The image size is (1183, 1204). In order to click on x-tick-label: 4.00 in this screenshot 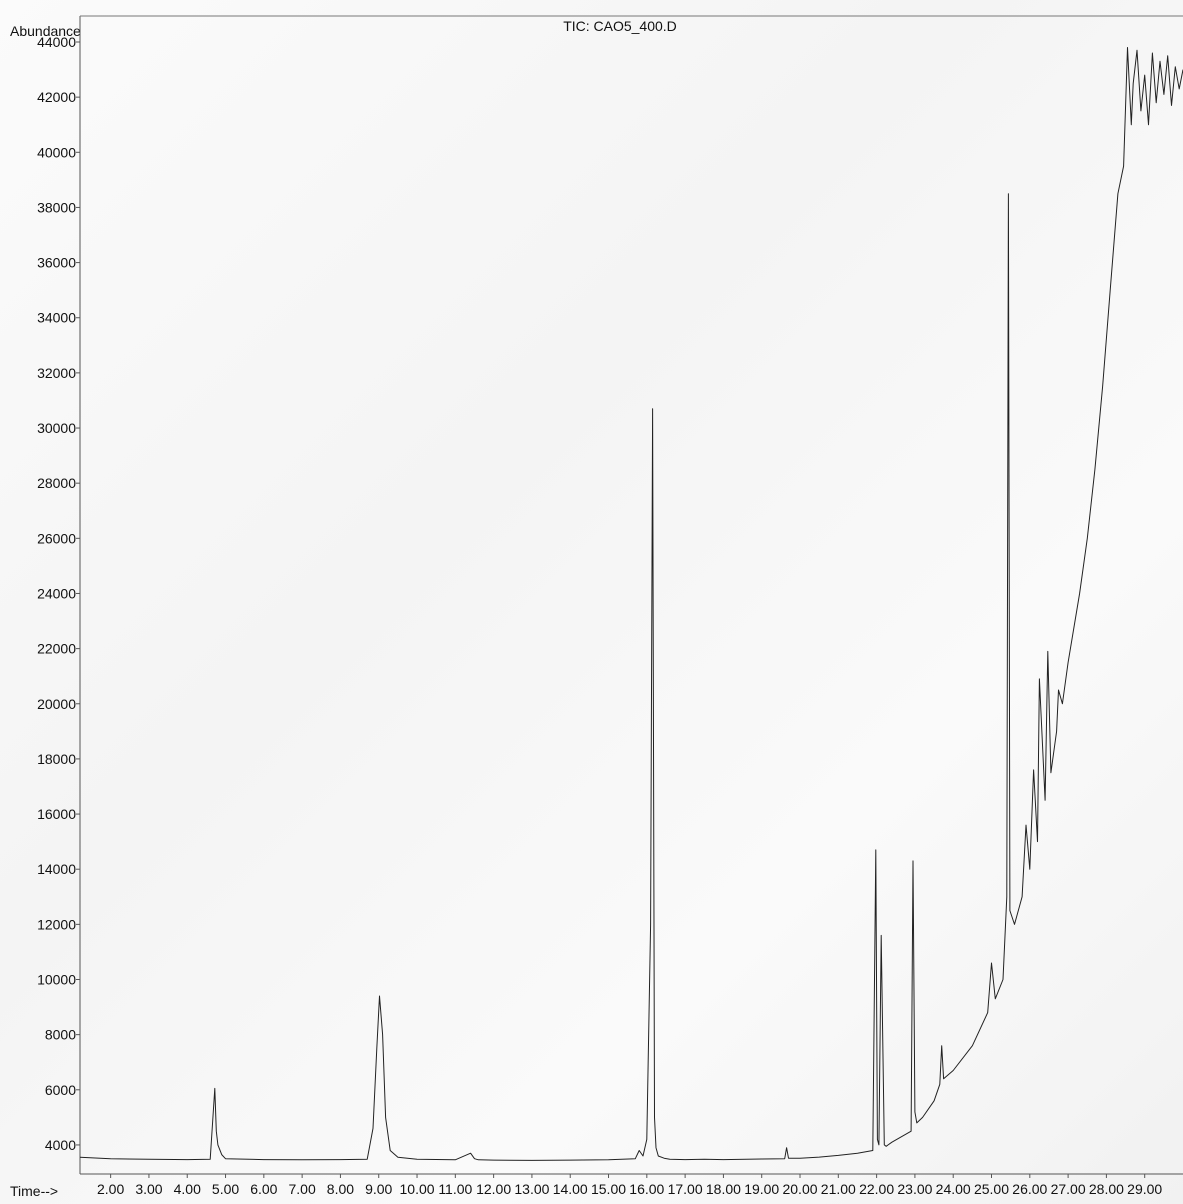, I will do `click(187, 1189)`.